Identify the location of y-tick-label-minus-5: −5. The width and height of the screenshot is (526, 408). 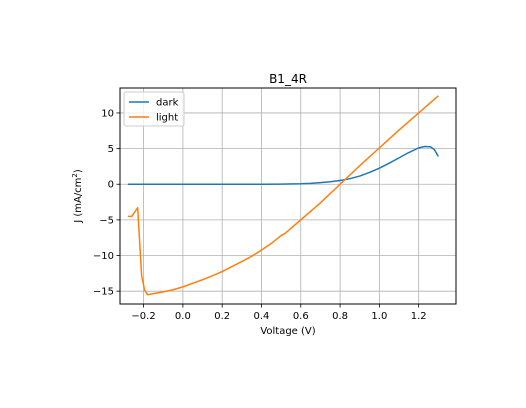
(106, 220).